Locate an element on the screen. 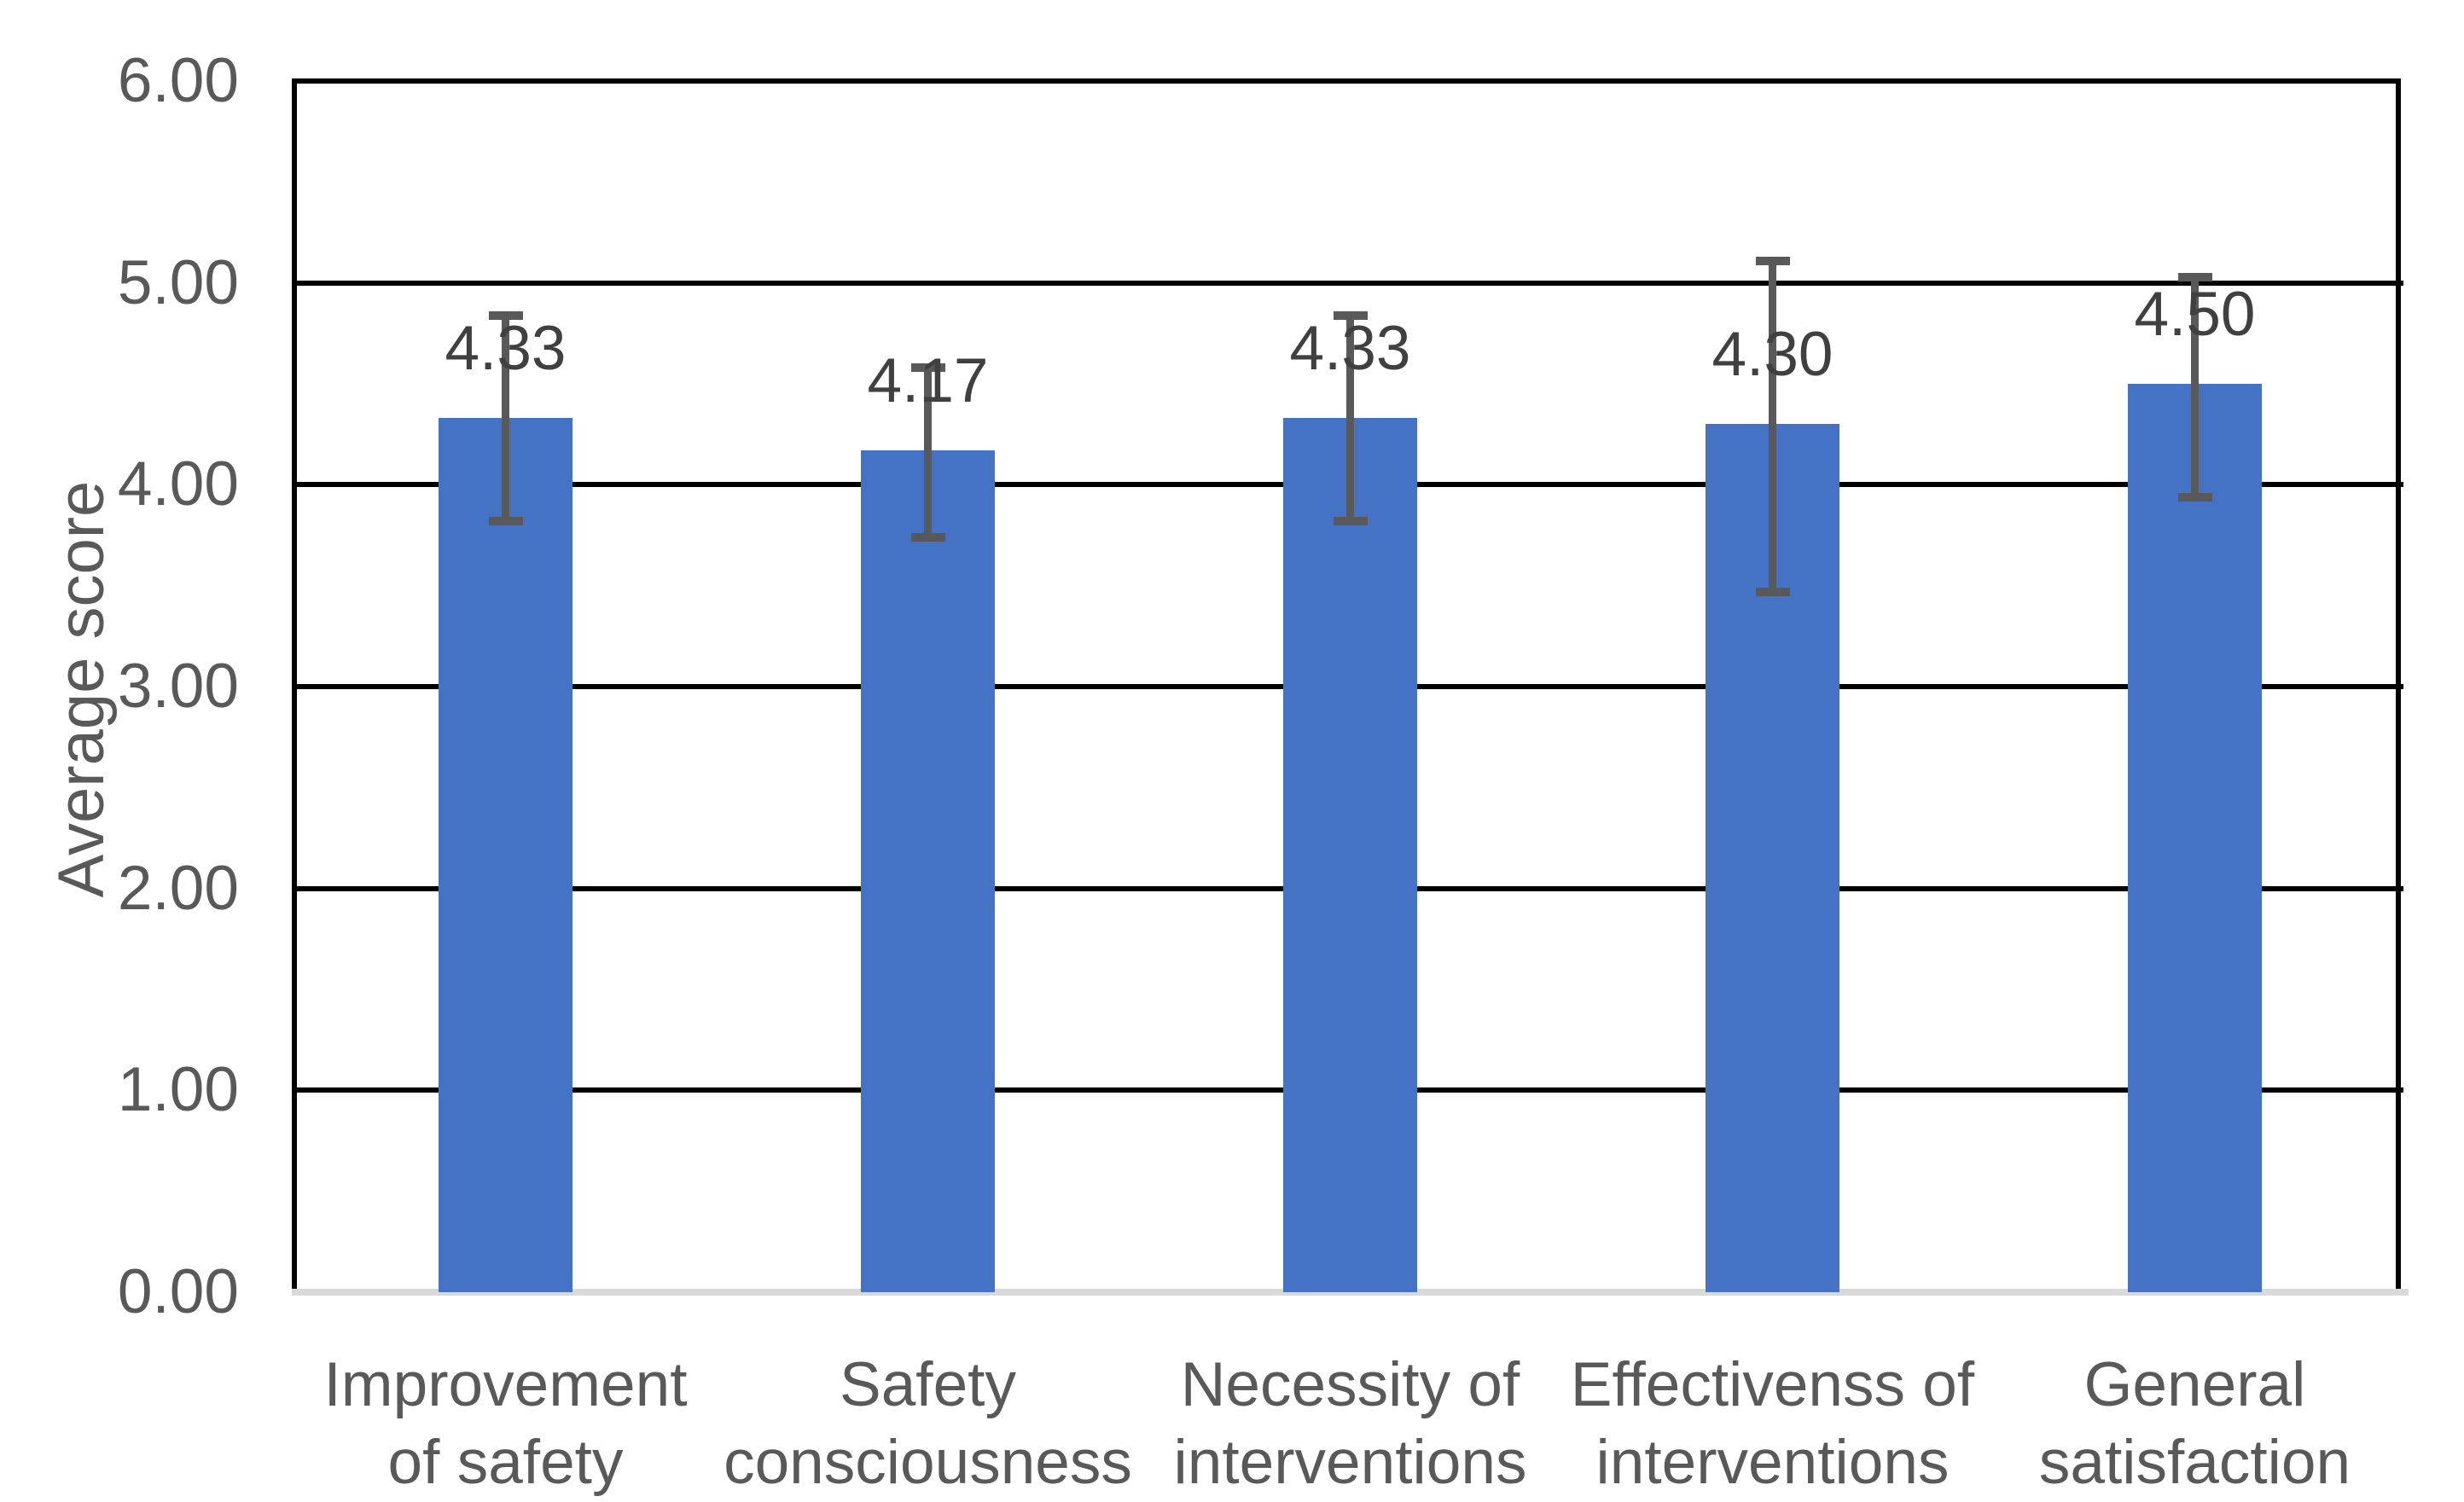  data-label: 4.17 is located at coordinates (928, 381).